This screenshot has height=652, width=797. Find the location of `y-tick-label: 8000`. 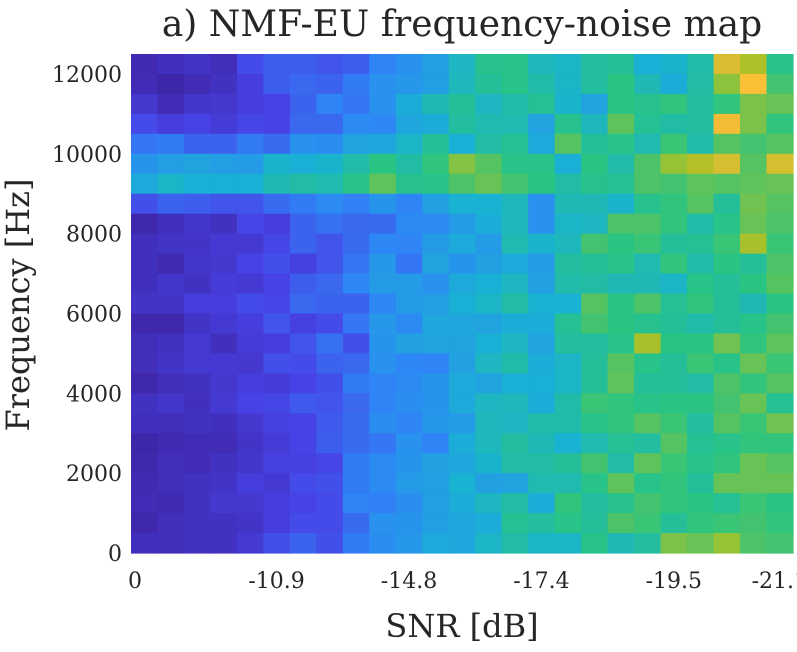

y-tick-label: 8000 is located at coordinates (94, 235).